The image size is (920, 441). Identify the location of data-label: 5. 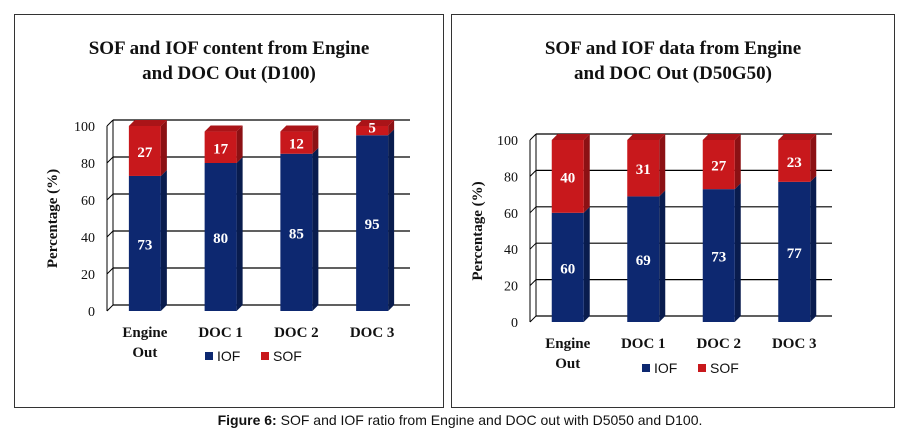
(372, 129).